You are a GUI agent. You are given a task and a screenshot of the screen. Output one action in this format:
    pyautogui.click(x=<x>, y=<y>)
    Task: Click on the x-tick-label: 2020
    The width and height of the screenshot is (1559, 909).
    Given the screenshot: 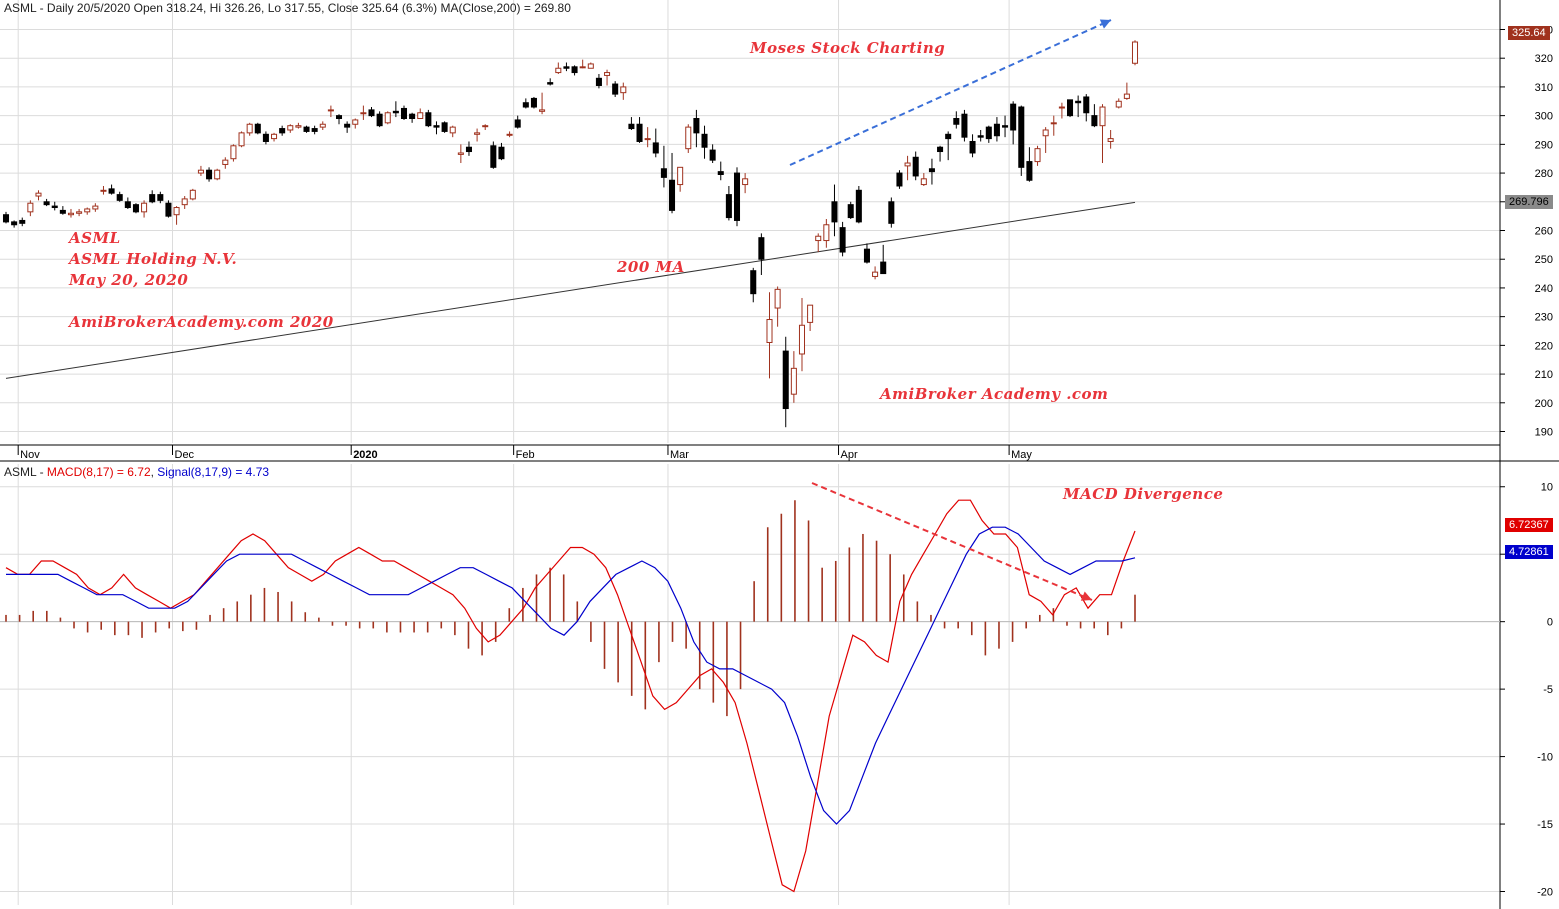 What is the action you would take?
    pyautogui.click(x=365, y=455)
    